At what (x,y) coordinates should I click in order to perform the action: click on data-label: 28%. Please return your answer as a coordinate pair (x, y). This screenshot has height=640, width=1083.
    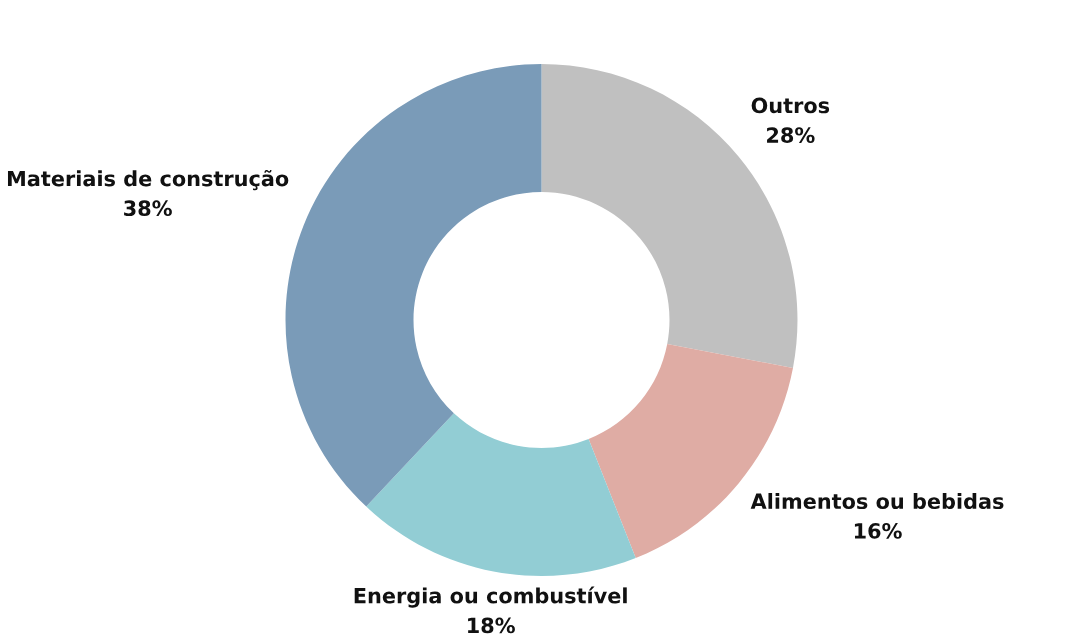
    Looking at the image, I should click on (791, 135).